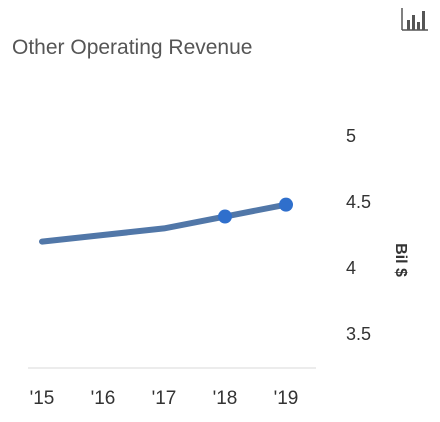 Image resolution: width=440 pixels, height=422 pixels. What do you see at coordinates (132, 47) in the screenshot?
I see `chart-title: Other Operating Revenue` at bounding box center [132, 47].